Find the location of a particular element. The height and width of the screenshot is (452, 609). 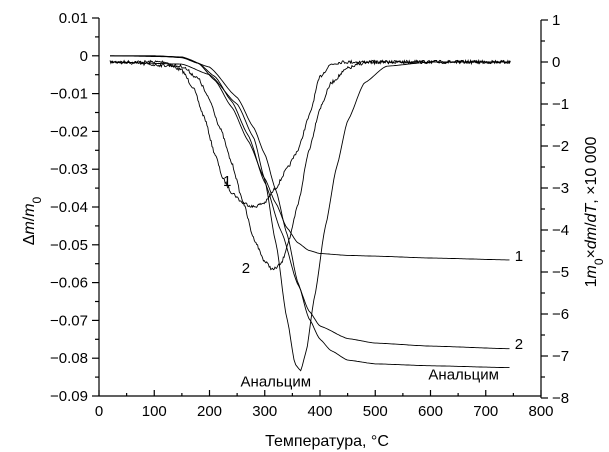

x-tick-label: 100 is located at coordinates (154, 411).